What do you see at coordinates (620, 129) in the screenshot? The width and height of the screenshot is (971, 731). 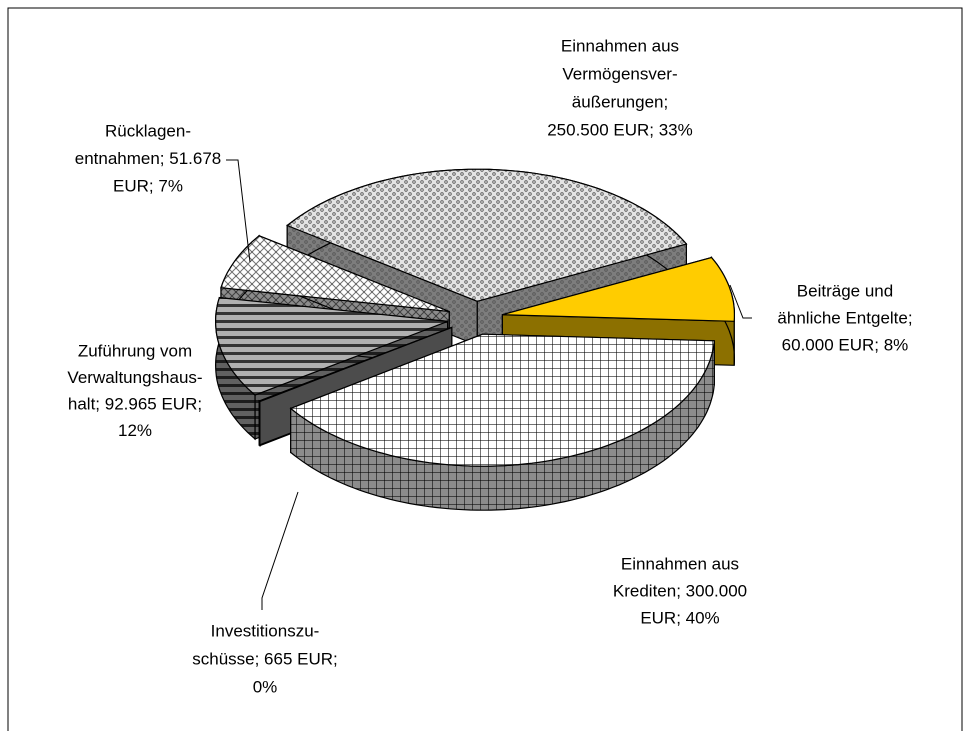 I see `data-label: 250.500 EUR; 33%` at bounding box center [620, 129].